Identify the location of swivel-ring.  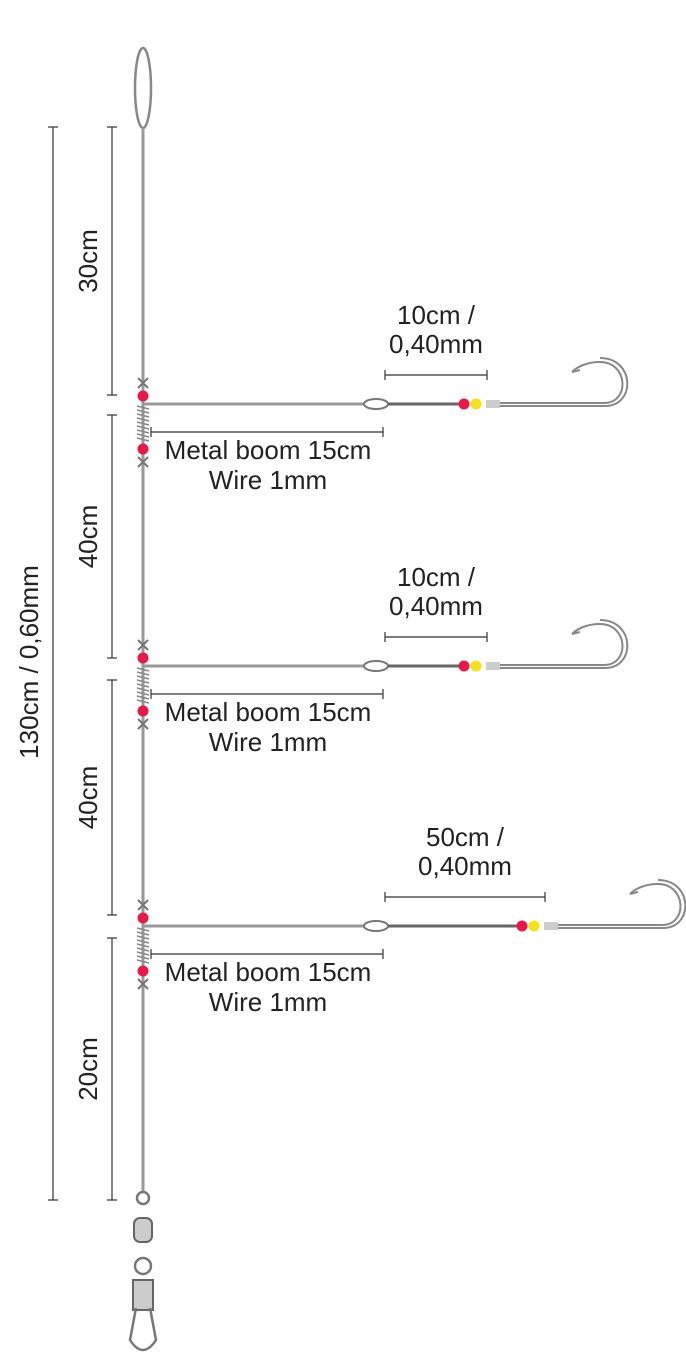
(143, 1198).